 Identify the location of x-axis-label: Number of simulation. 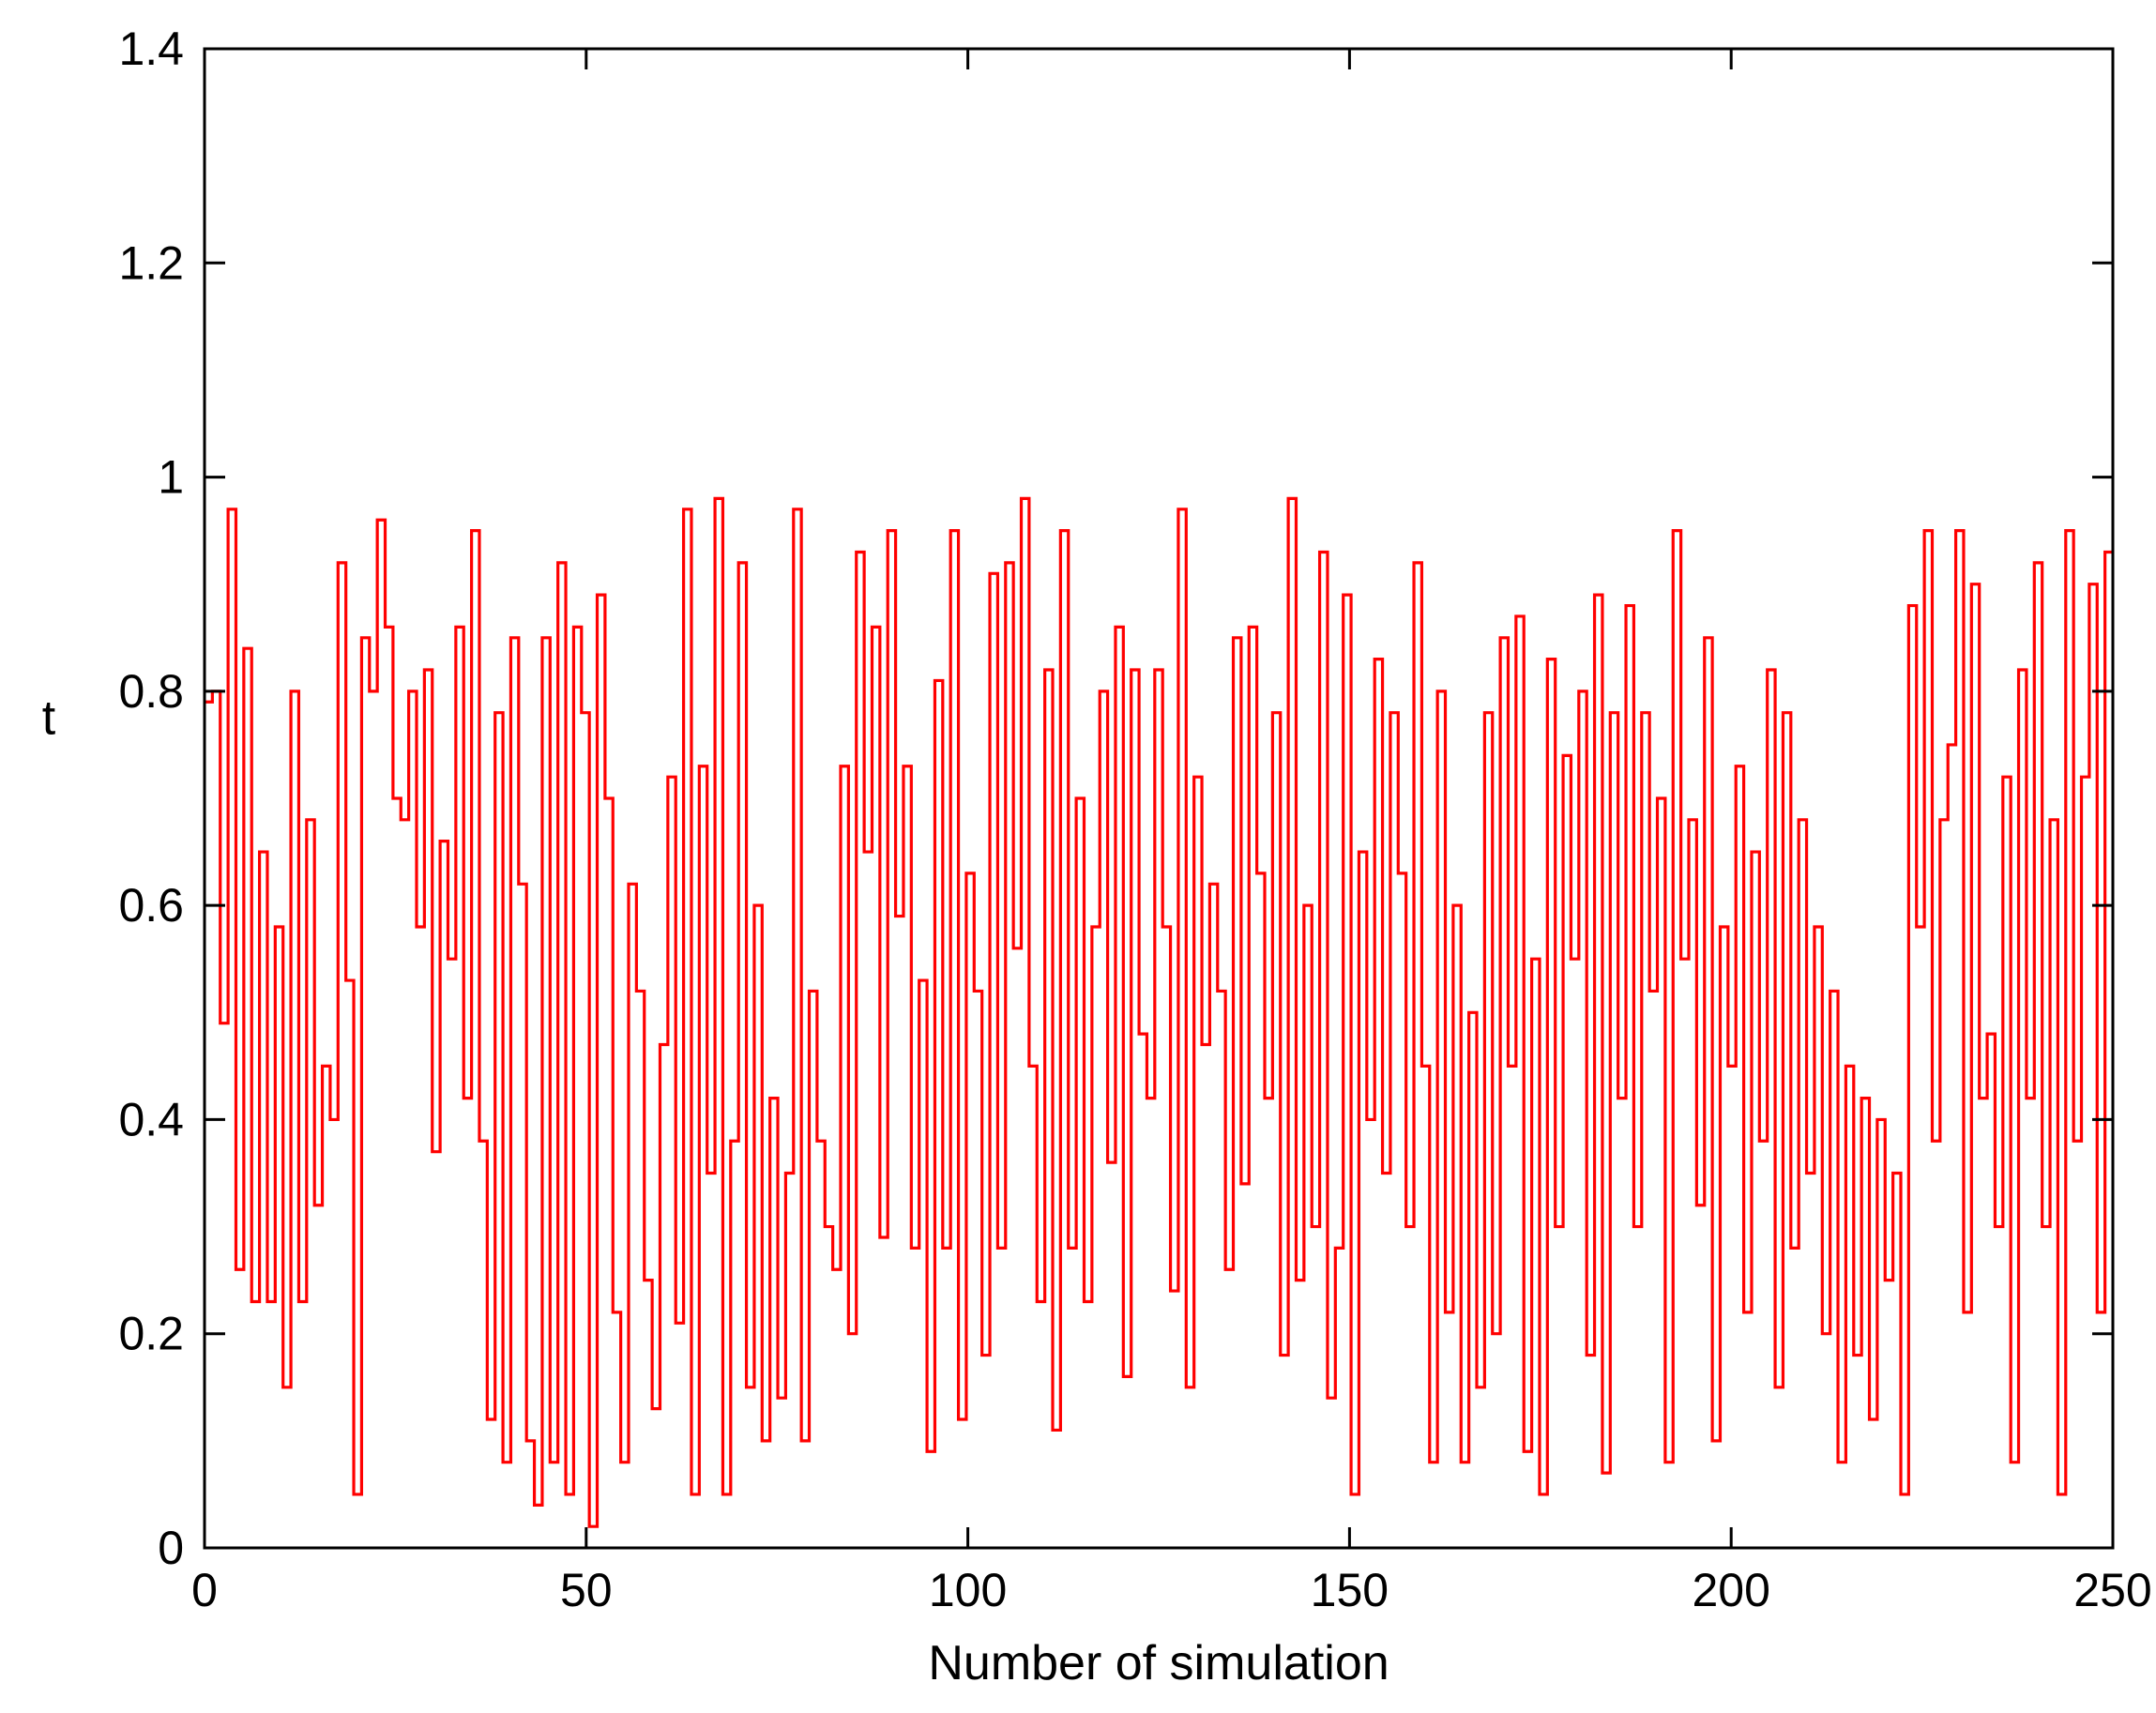
(1158, 1663).